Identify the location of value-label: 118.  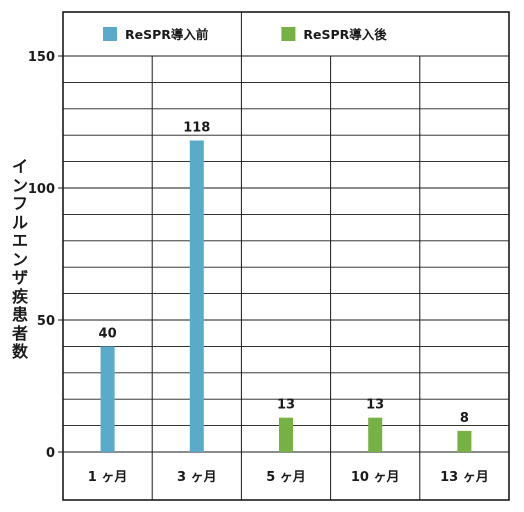
(196, 127).